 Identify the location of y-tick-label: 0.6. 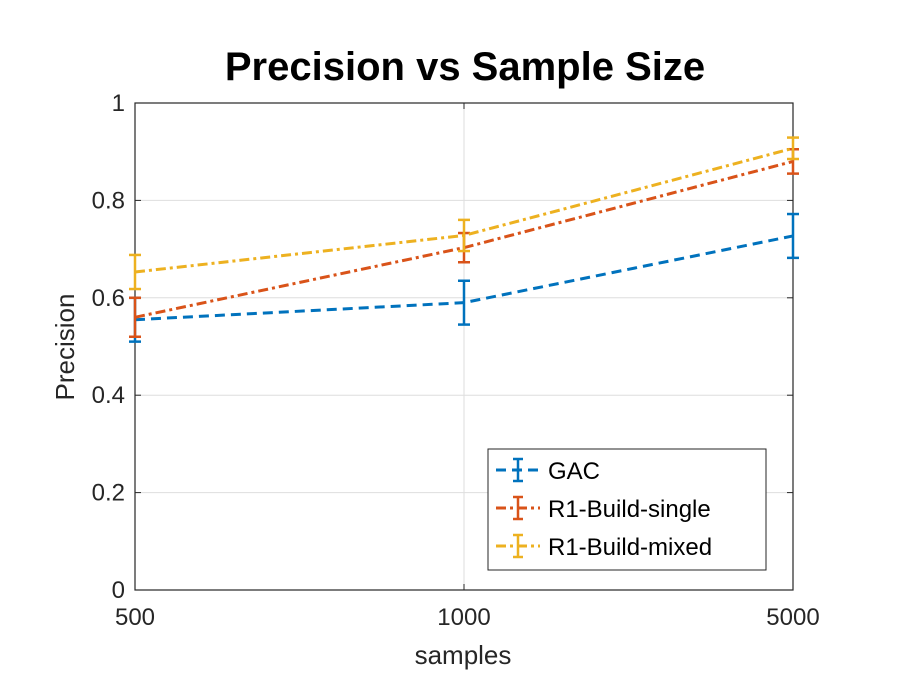
(108, 298).